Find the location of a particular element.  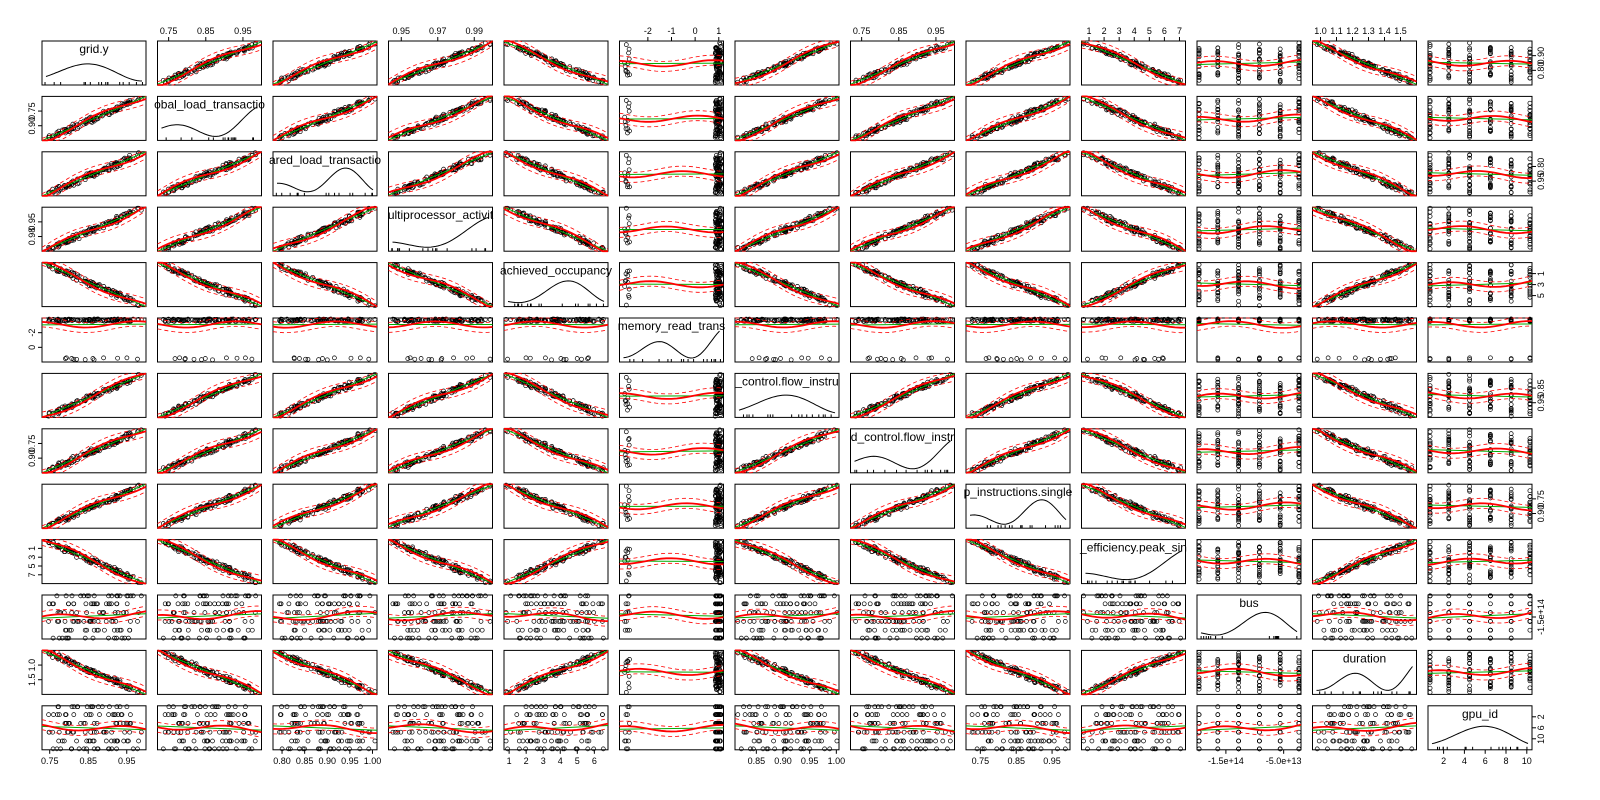

panel-grid.y-vs-bus is located at coordinates (1249, 63).